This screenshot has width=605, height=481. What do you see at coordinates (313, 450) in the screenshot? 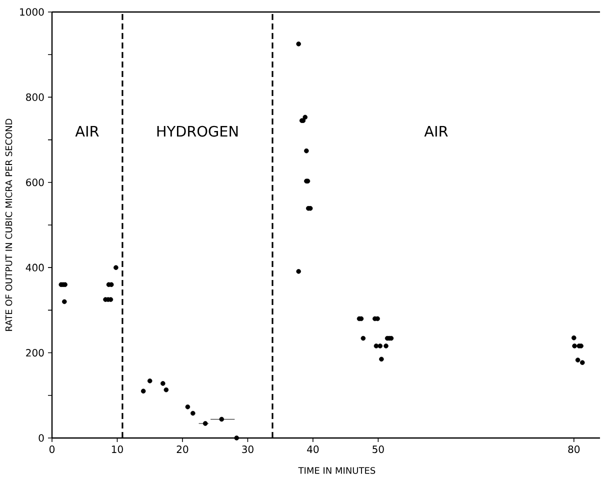
I see `x-tick-label: 40` at bounding box center [313, 450].